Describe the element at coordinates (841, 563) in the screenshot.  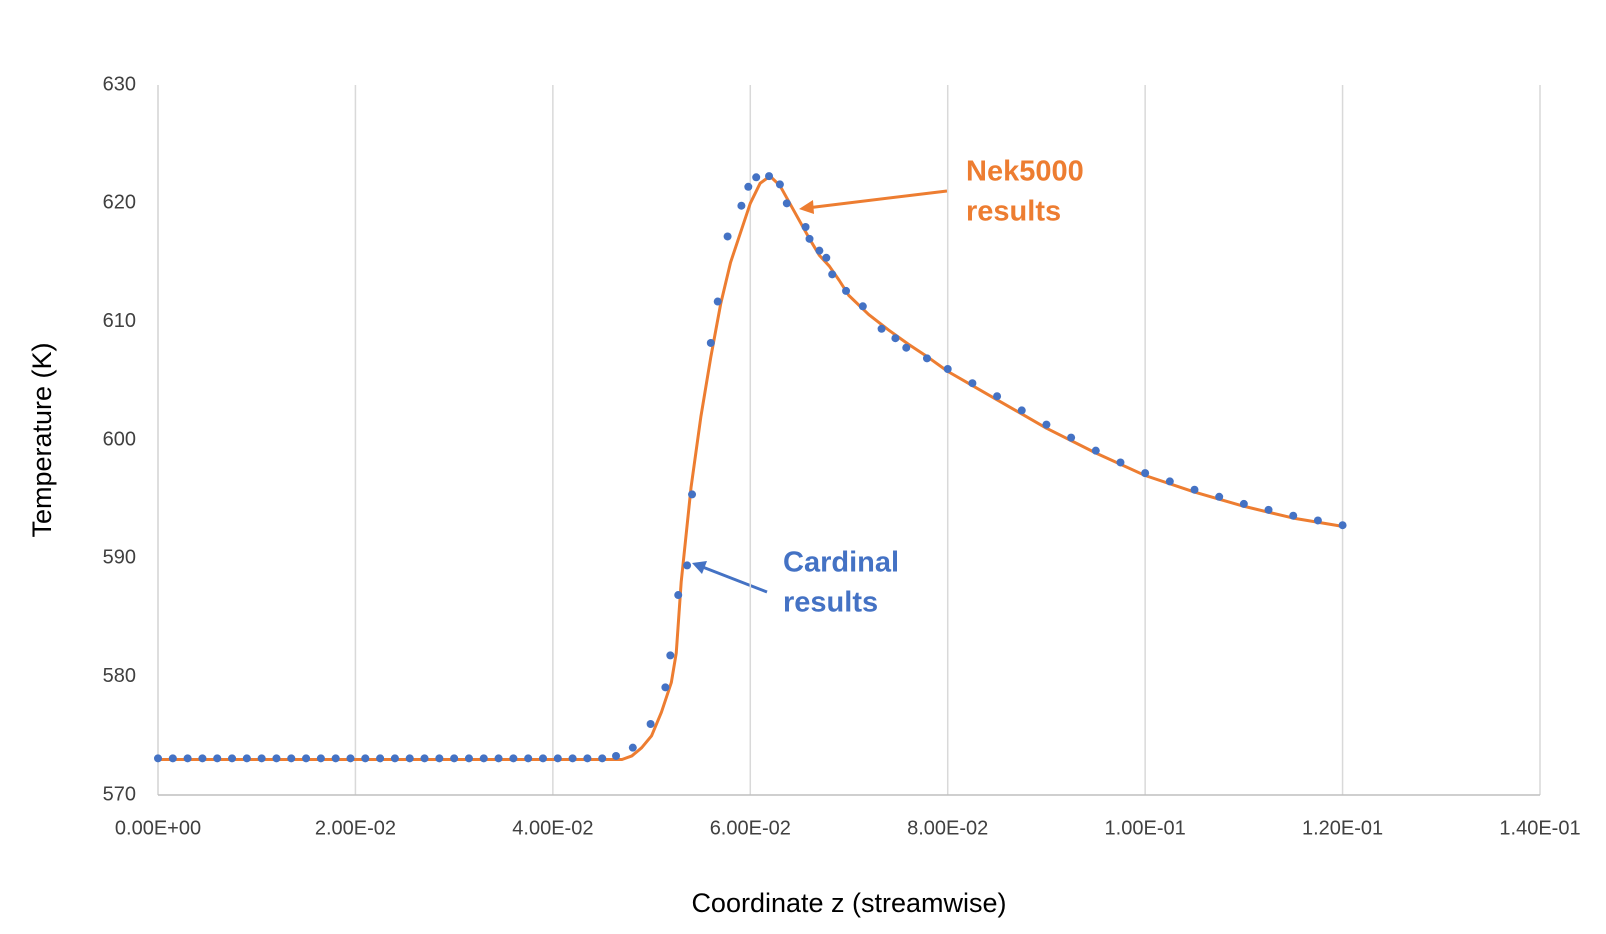
I see `annotation-text: Cardinal` at that location.